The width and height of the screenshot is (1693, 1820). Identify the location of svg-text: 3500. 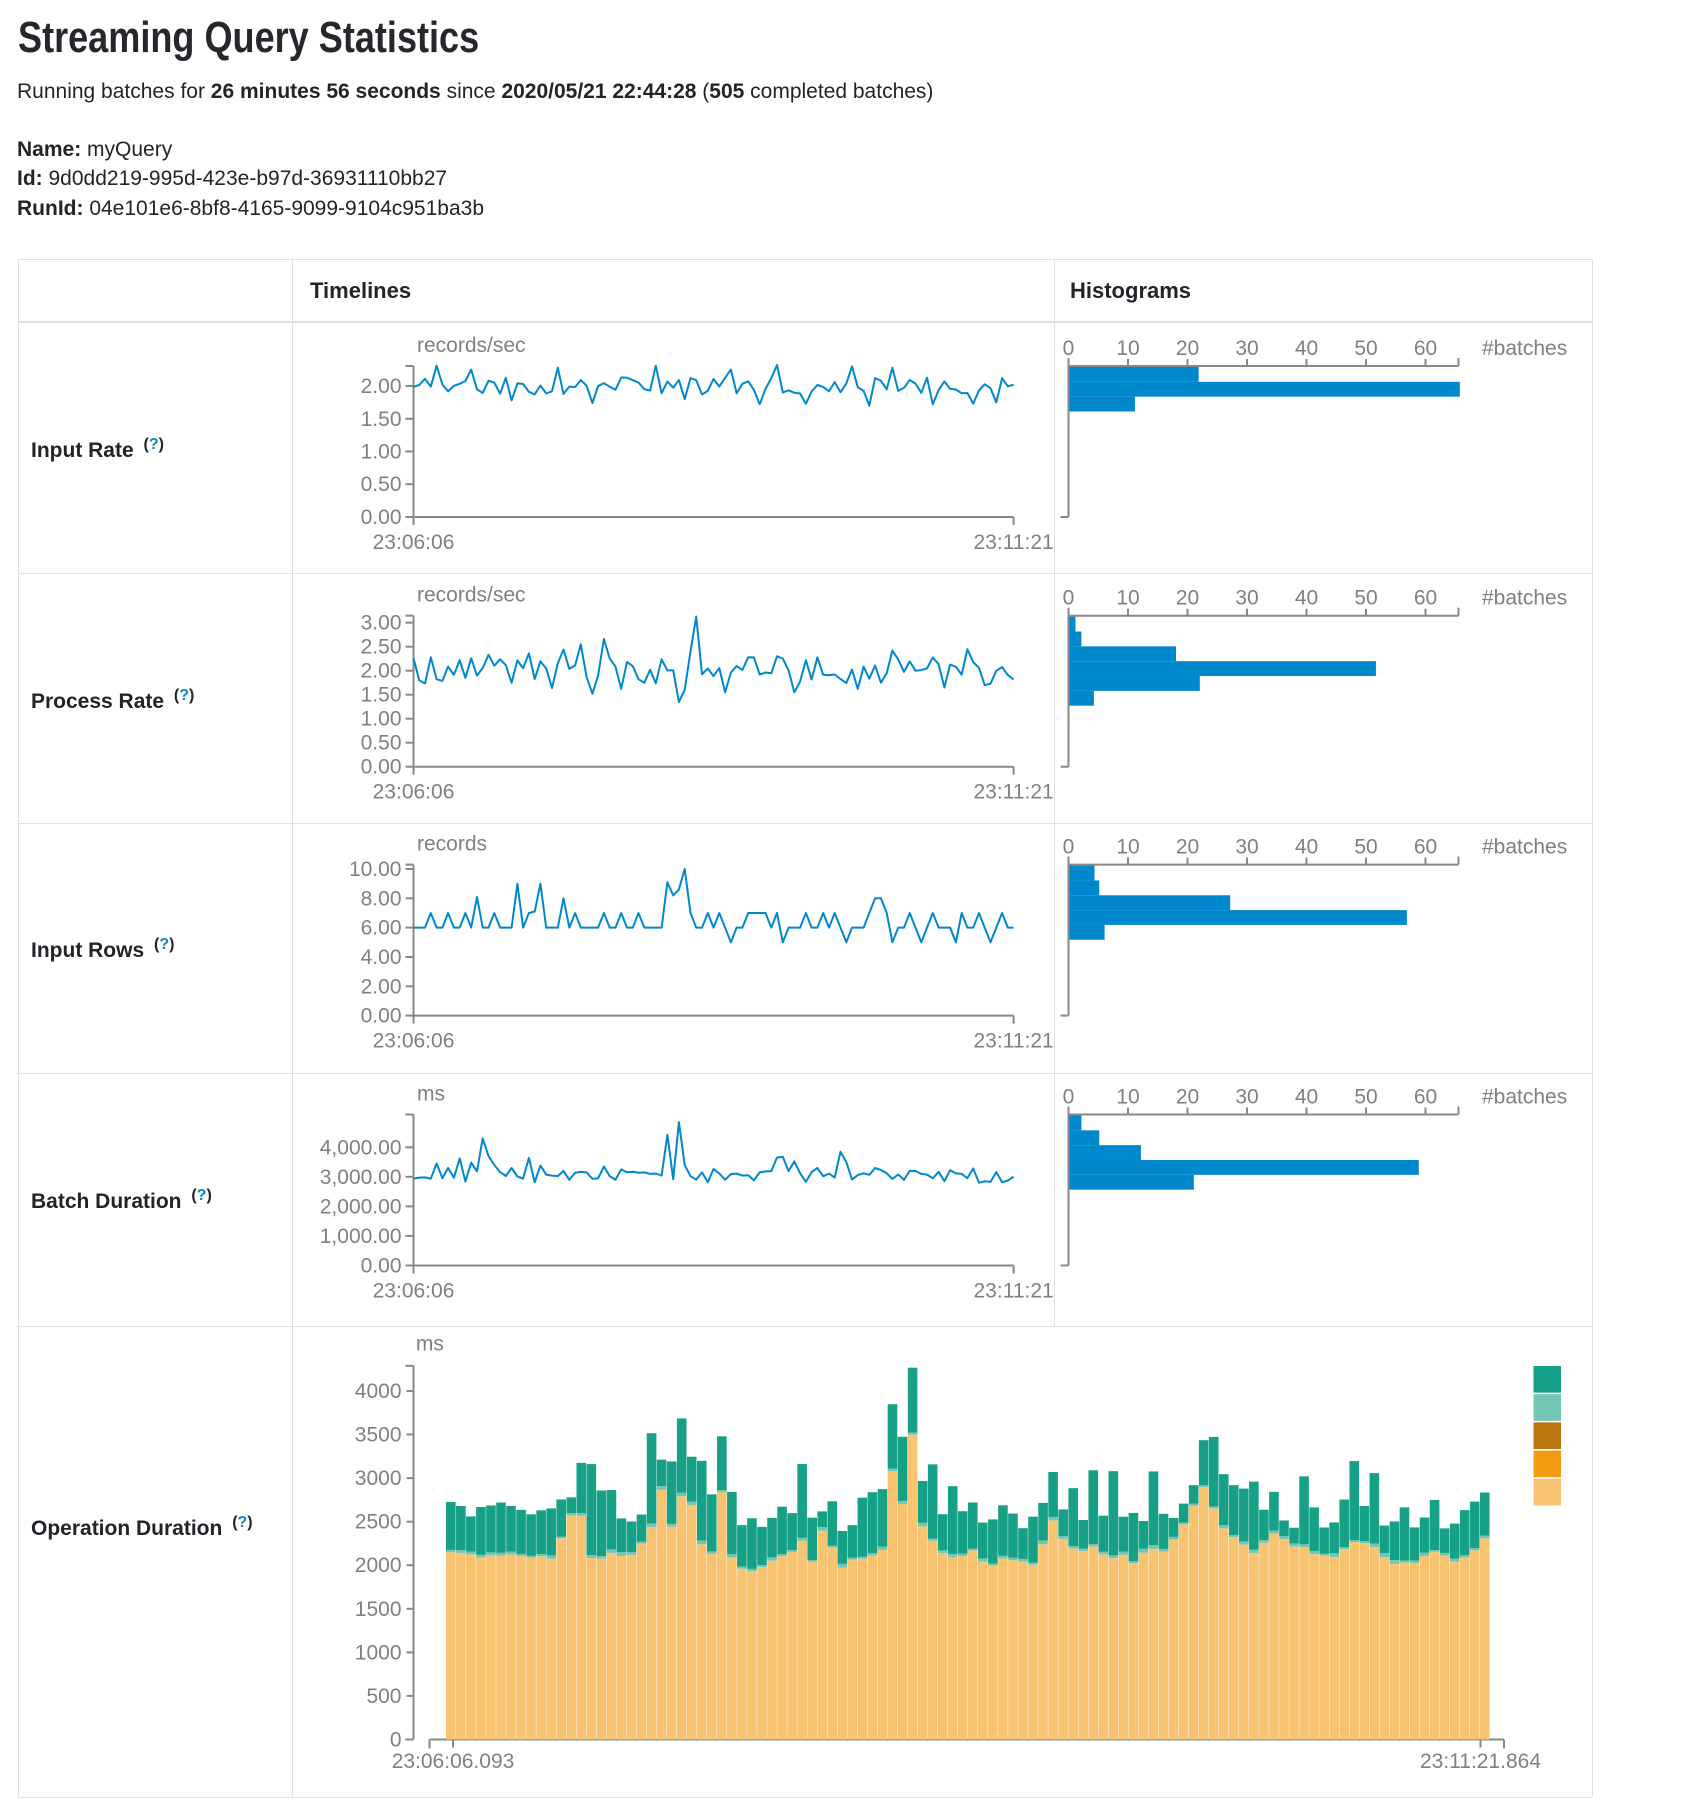
(378, 1435).